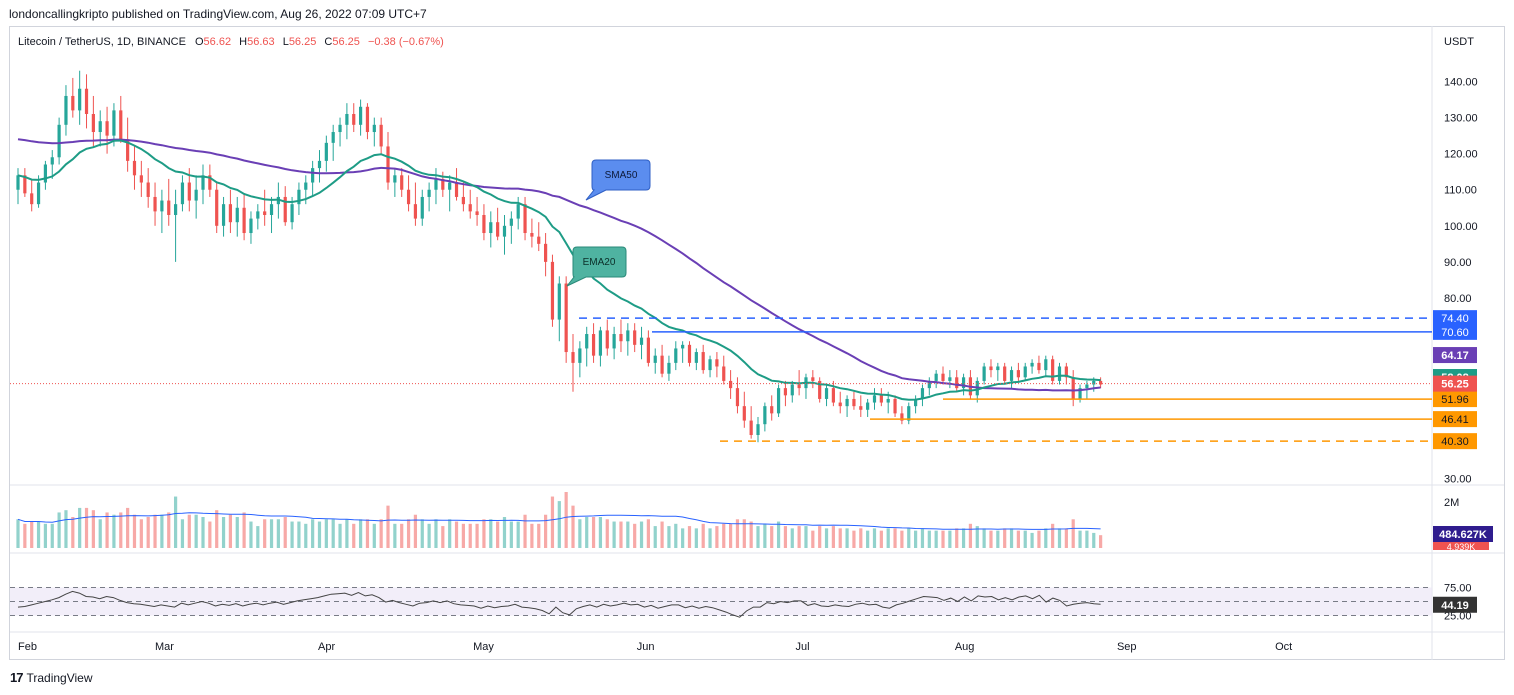  Describe the element at coordinates (1458, 479) in the screenshot. I see `price-tick-label: 30.00` at that location.